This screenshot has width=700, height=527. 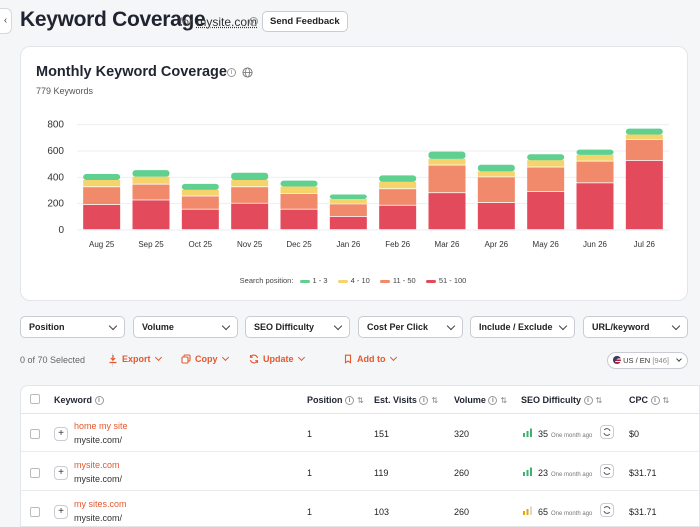 I want to click on globe-icon, so click(x=247, y=72).